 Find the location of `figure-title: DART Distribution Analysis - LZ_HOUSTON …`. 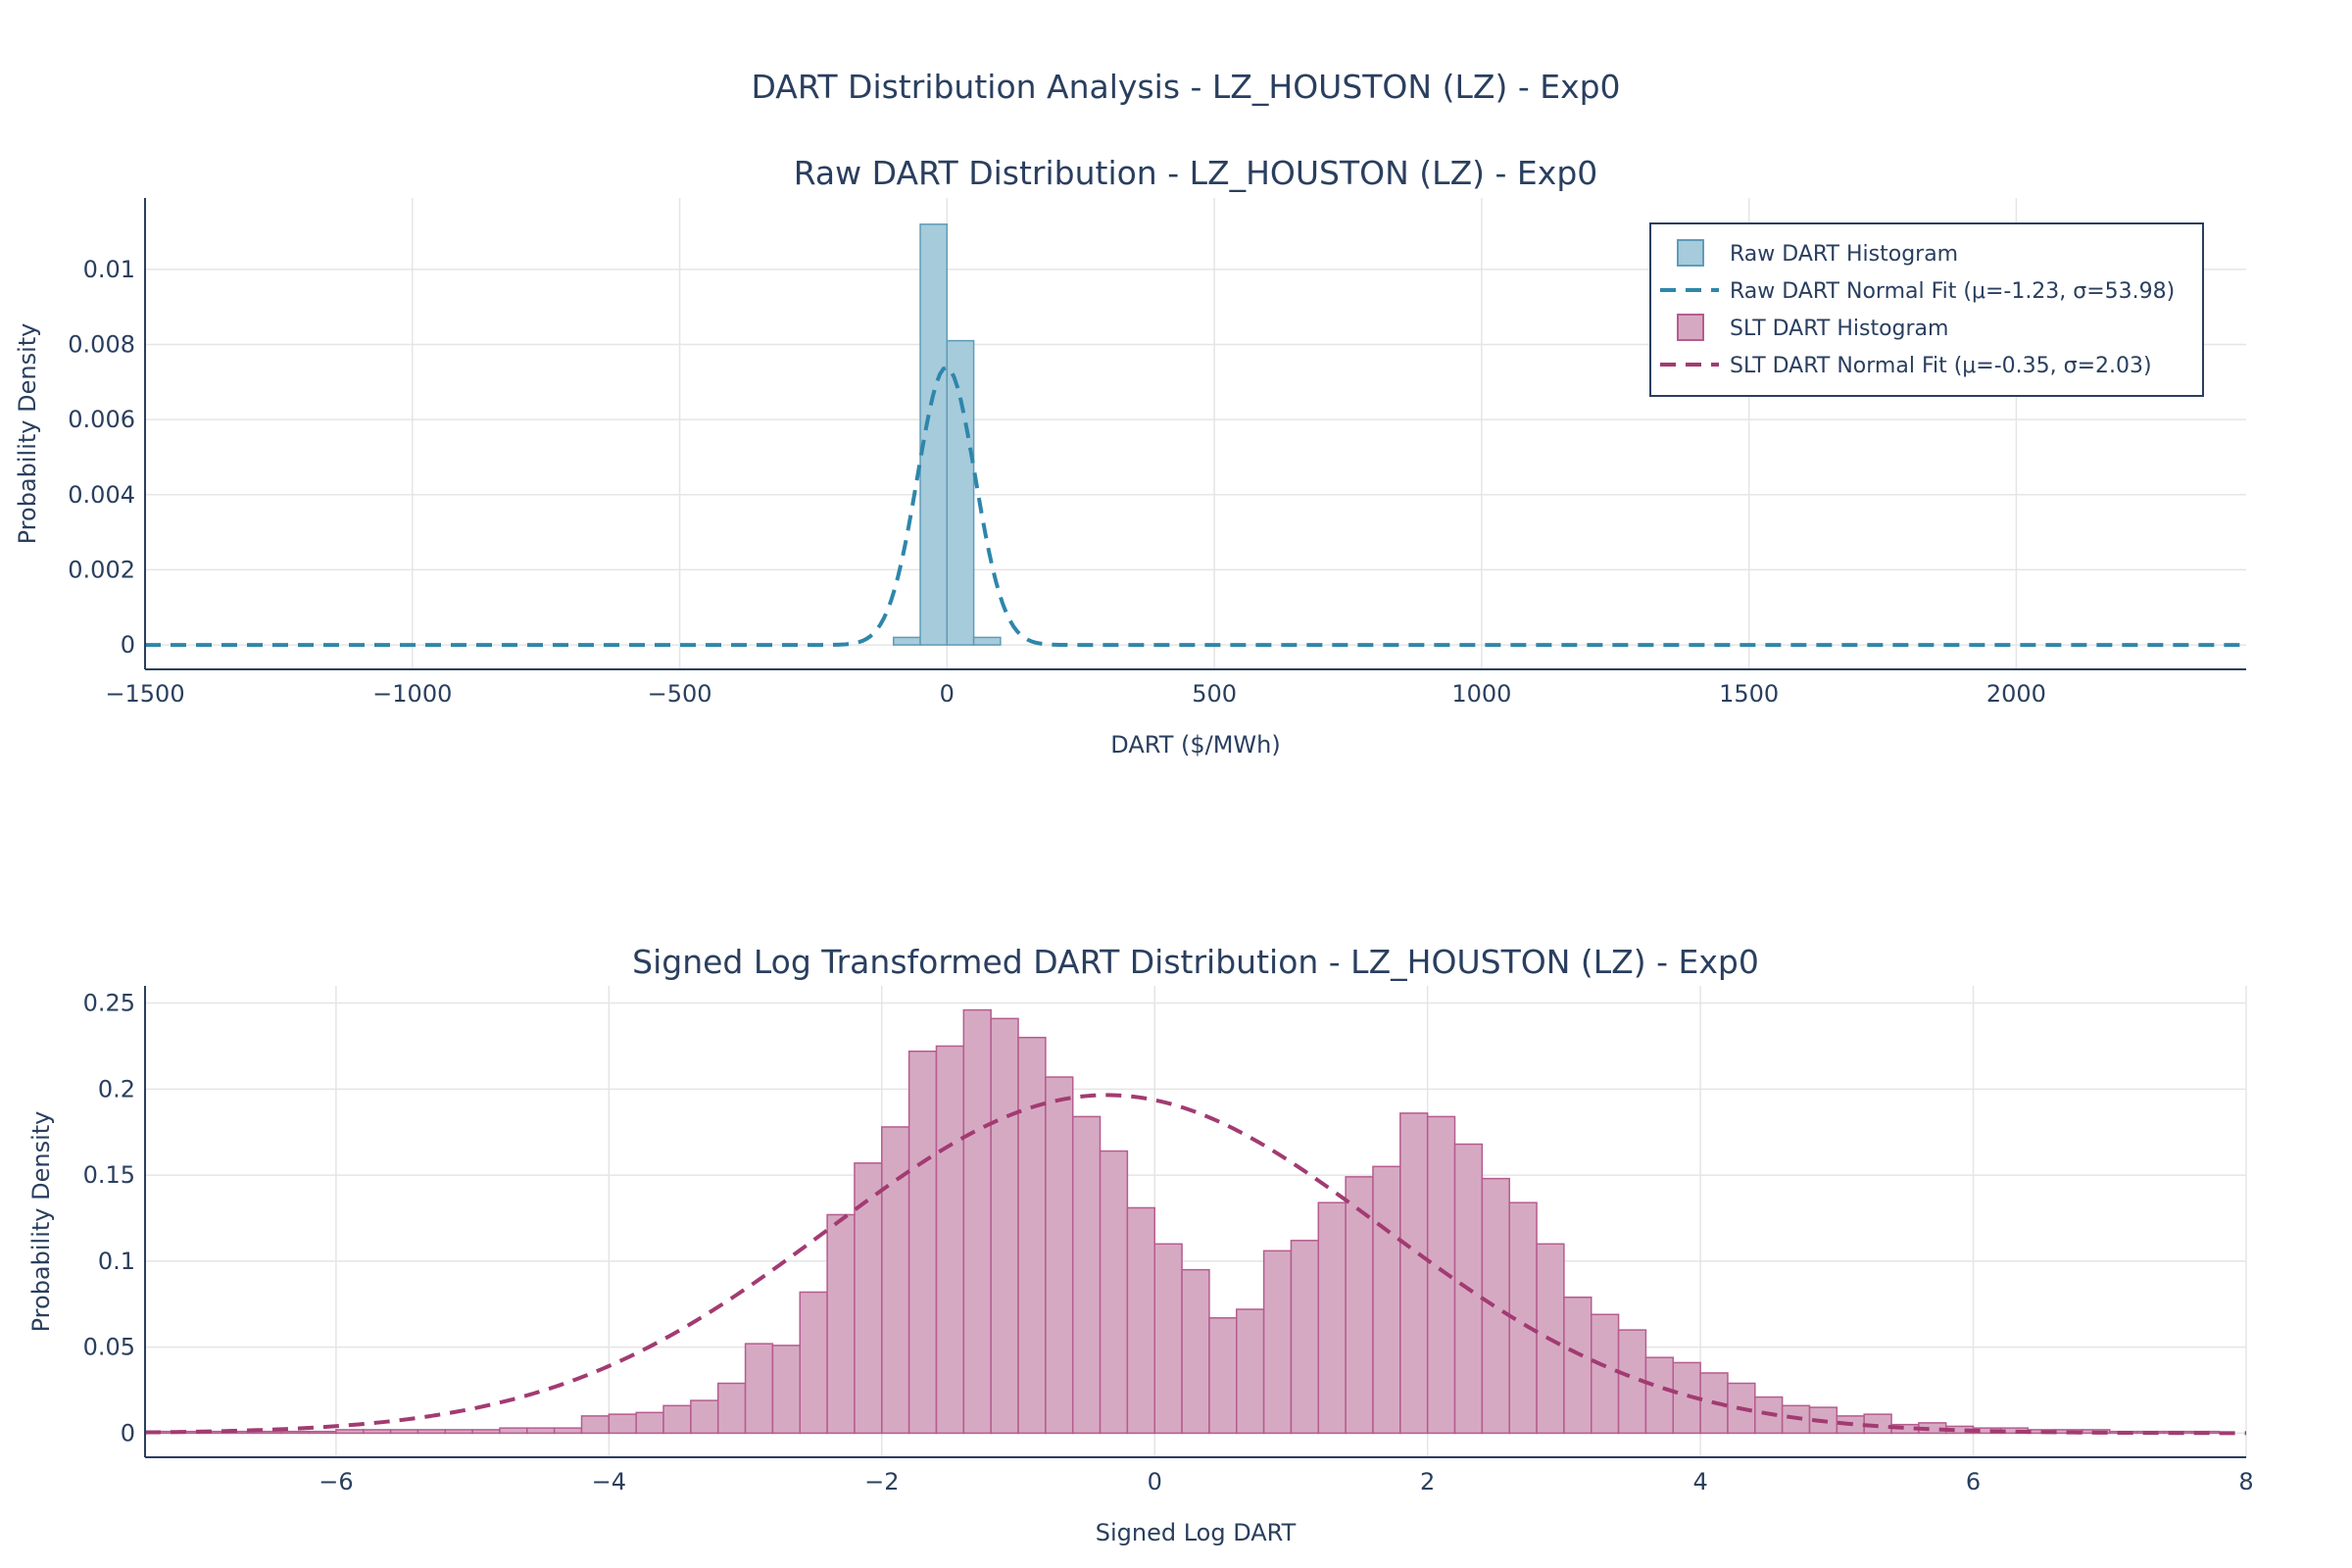

figure-title: DART Distribution Analysis - LZ_HOUSTON … is located at coordinates (1185, 87).